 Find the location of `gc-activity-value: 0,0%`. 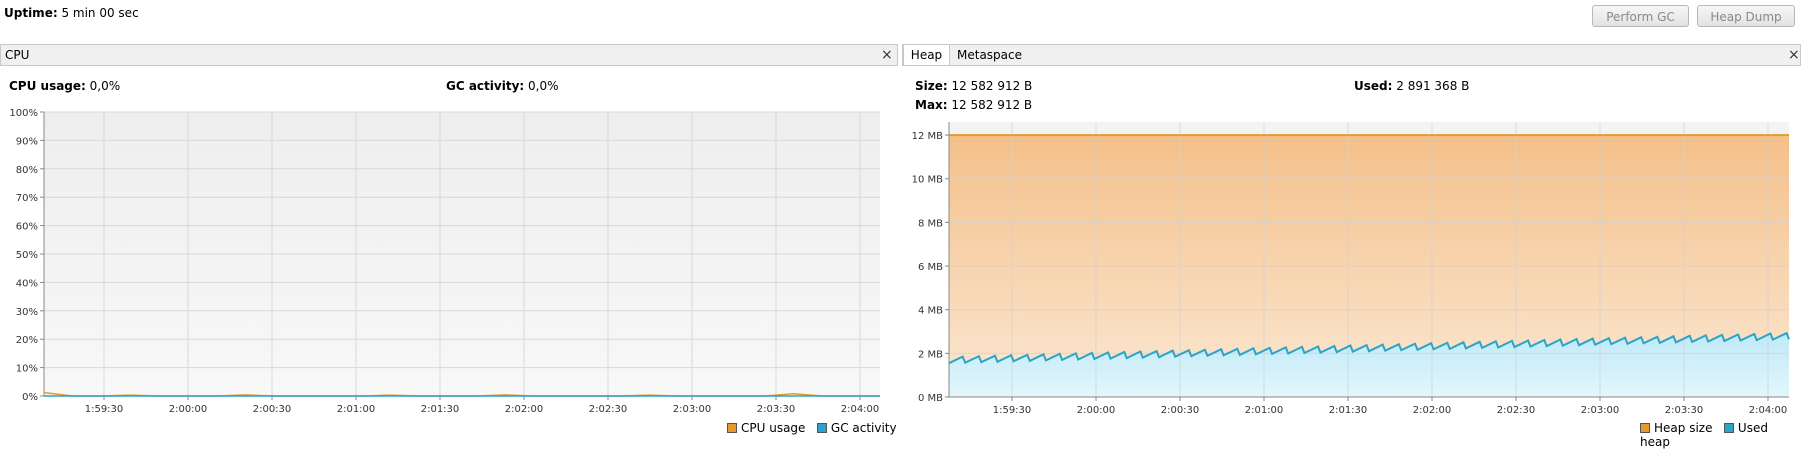

gc-activity-value: 0,0% is located at coordinates (543, 86).